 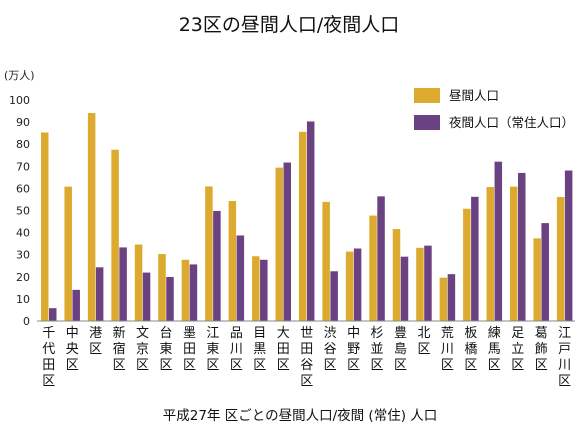 What do you see at coordinates (470, 349) in the screenshot?
I see `category-label: 板橋区` at bounding box center [470, 349].